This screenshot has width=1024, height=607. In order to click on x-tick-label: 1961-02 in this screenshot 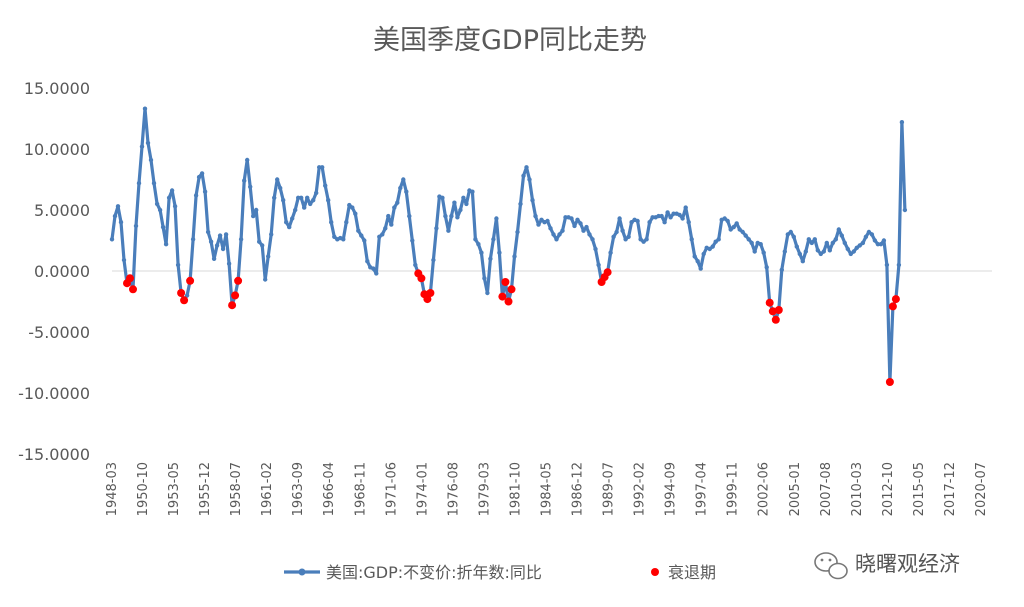, I will do `click(267, 489)`.